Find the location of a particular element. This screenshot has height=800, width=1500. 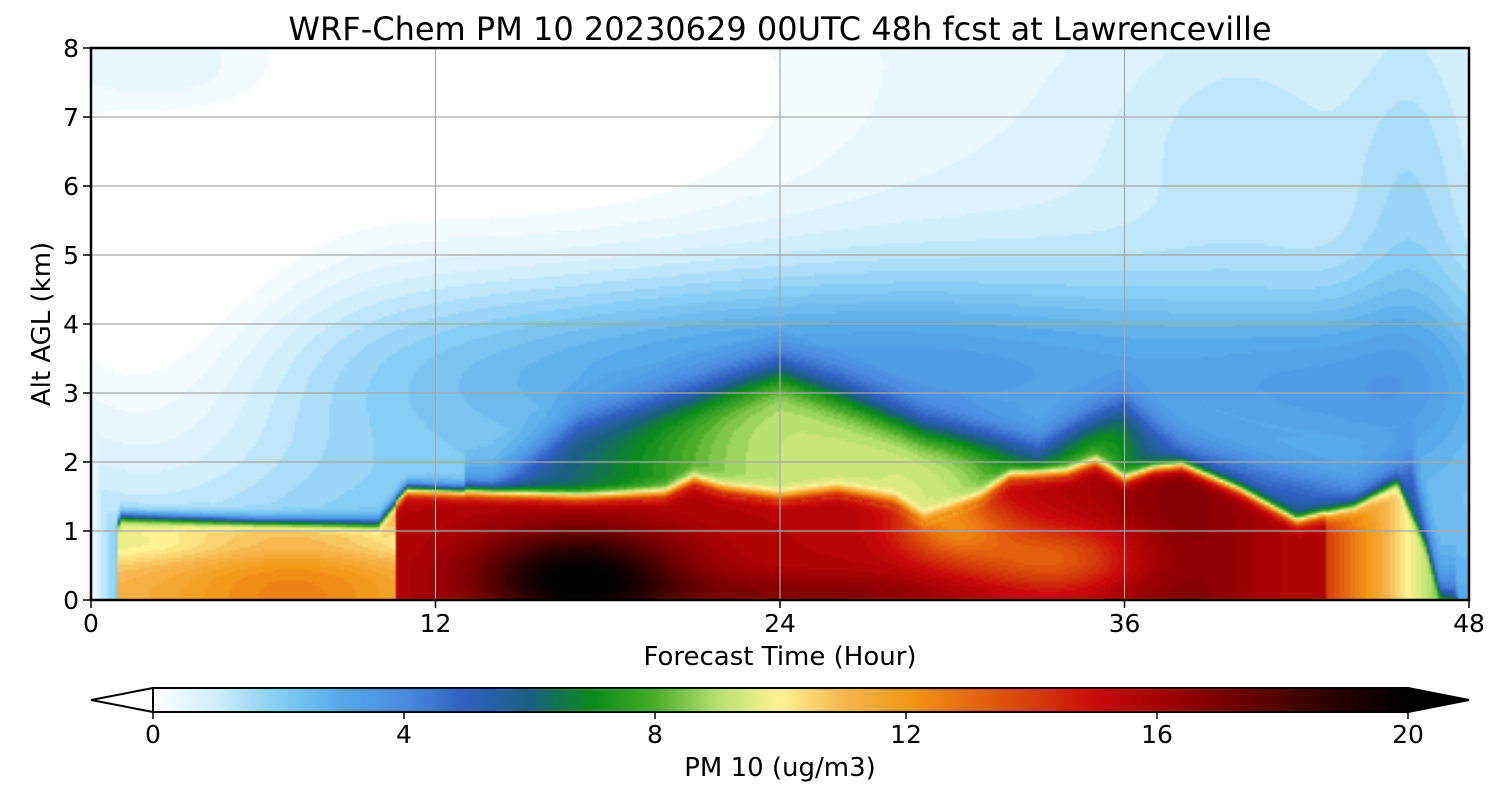

y-tick-label: 3 is located at coordinates (71, 393).